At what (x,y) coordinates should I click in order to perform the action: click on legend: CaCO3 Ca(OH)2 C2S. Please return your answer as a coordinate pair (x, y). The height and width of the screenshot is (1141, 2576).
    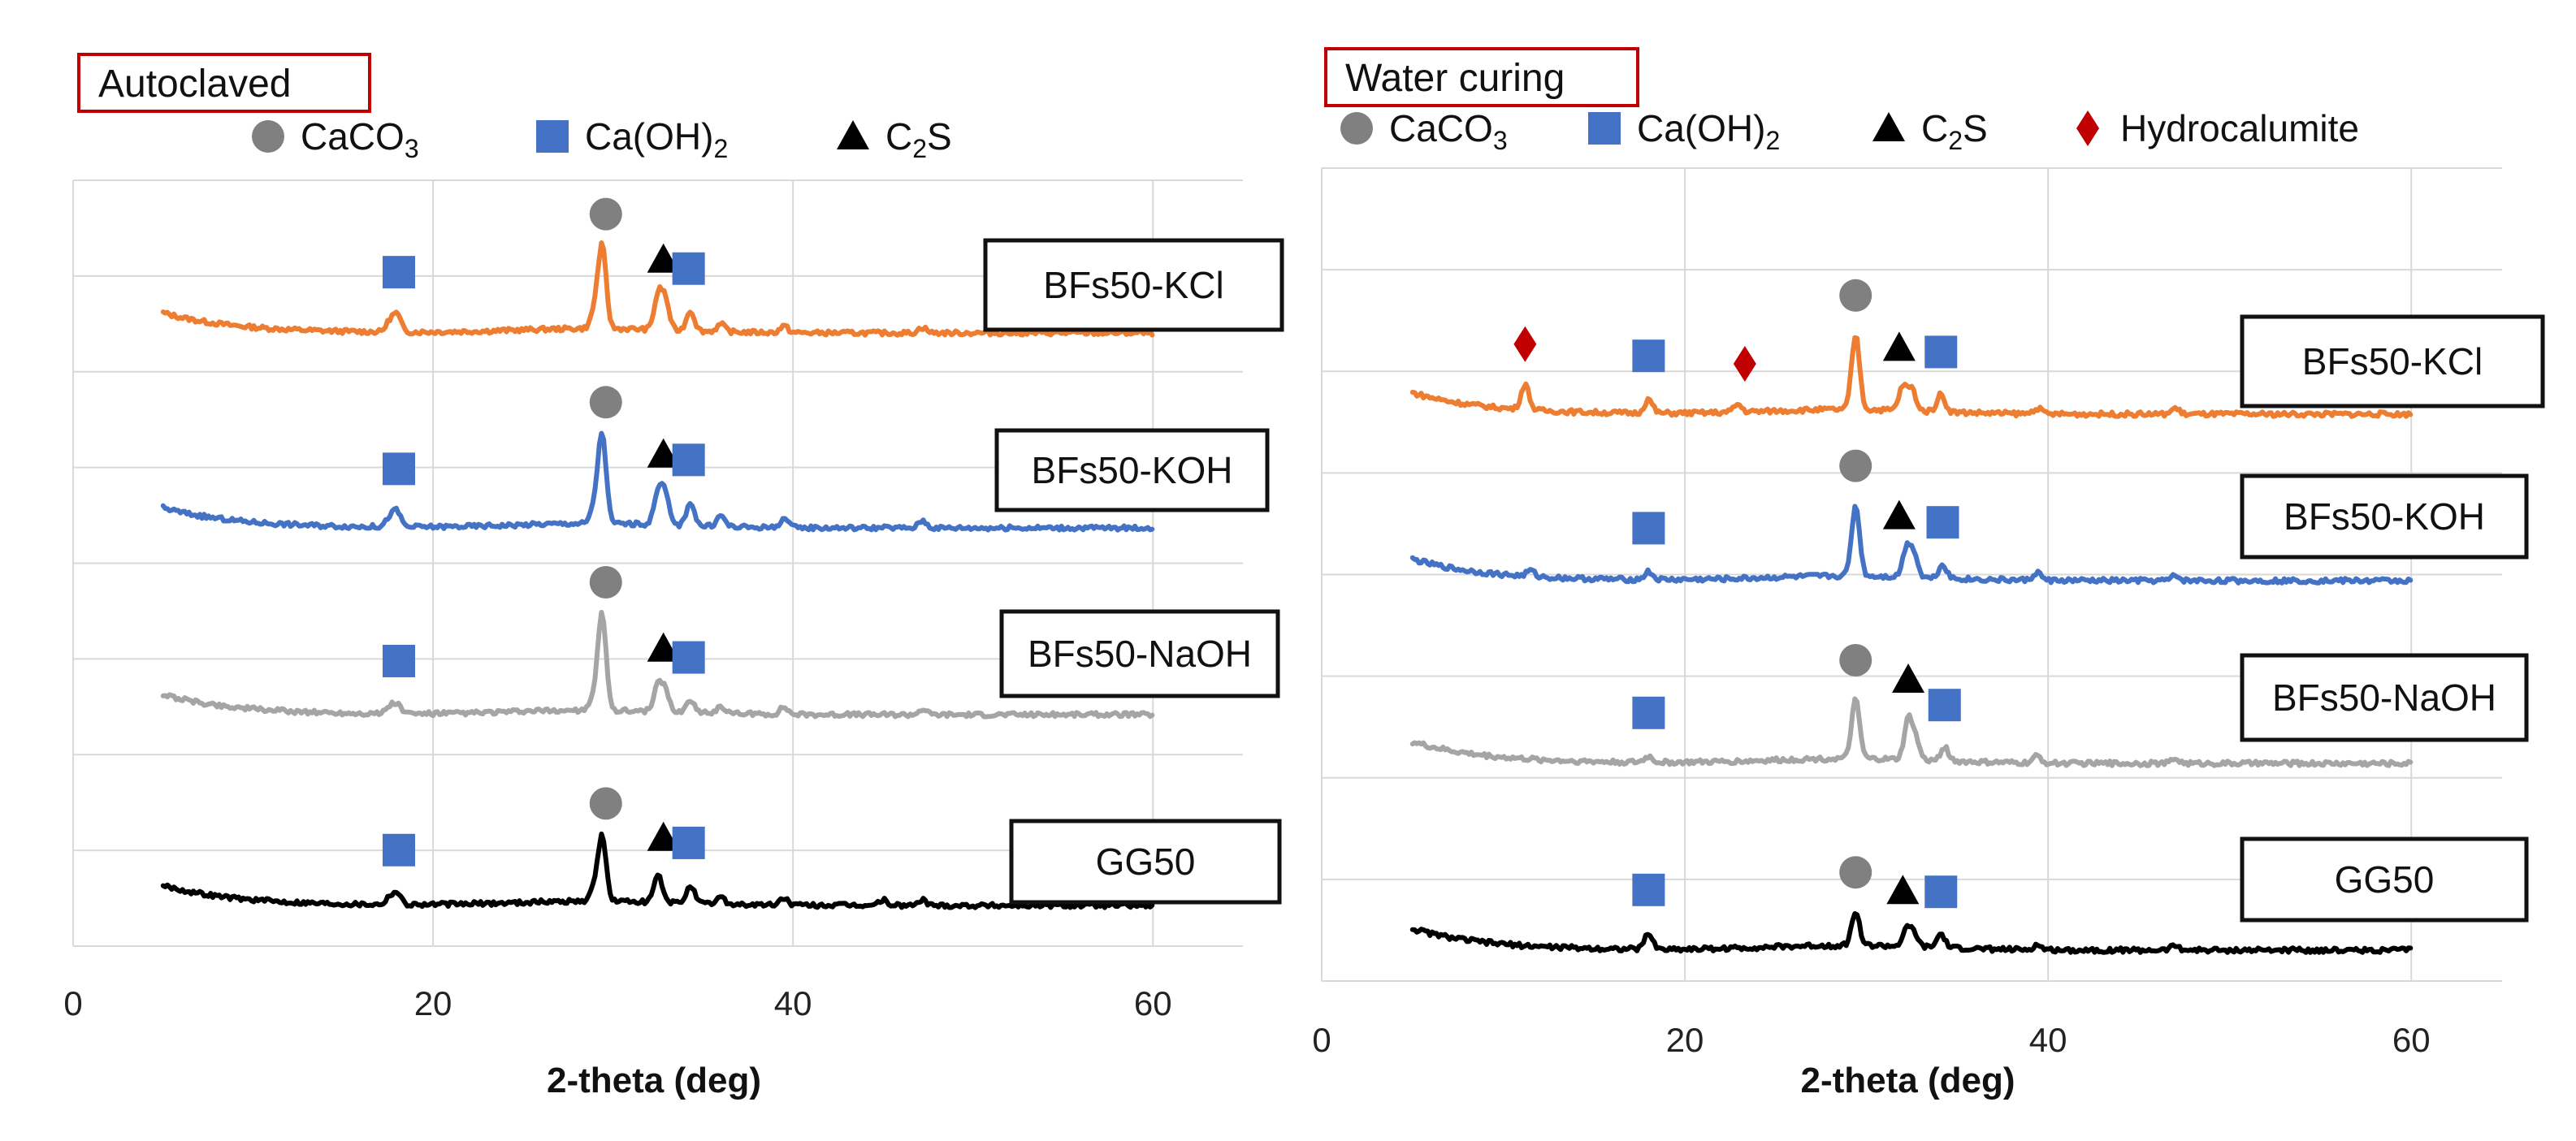
    Looking at the image, I should click on (602, 139).